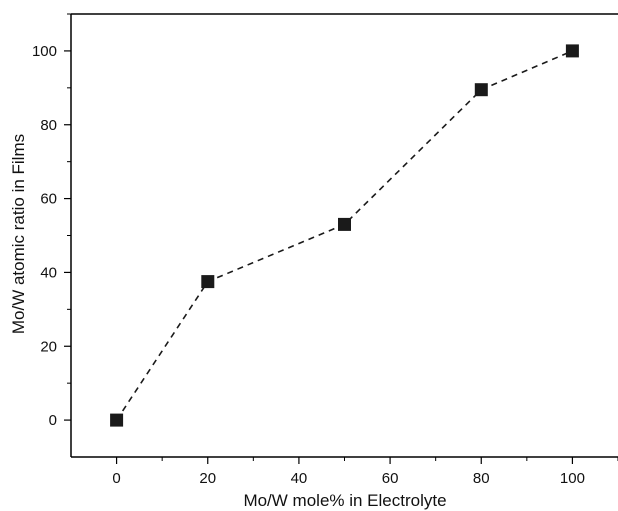  What do you see at coordinates (53, 420) in the screenshot?
I see `y-tick-label: 0` at bounding box center [53, 420].